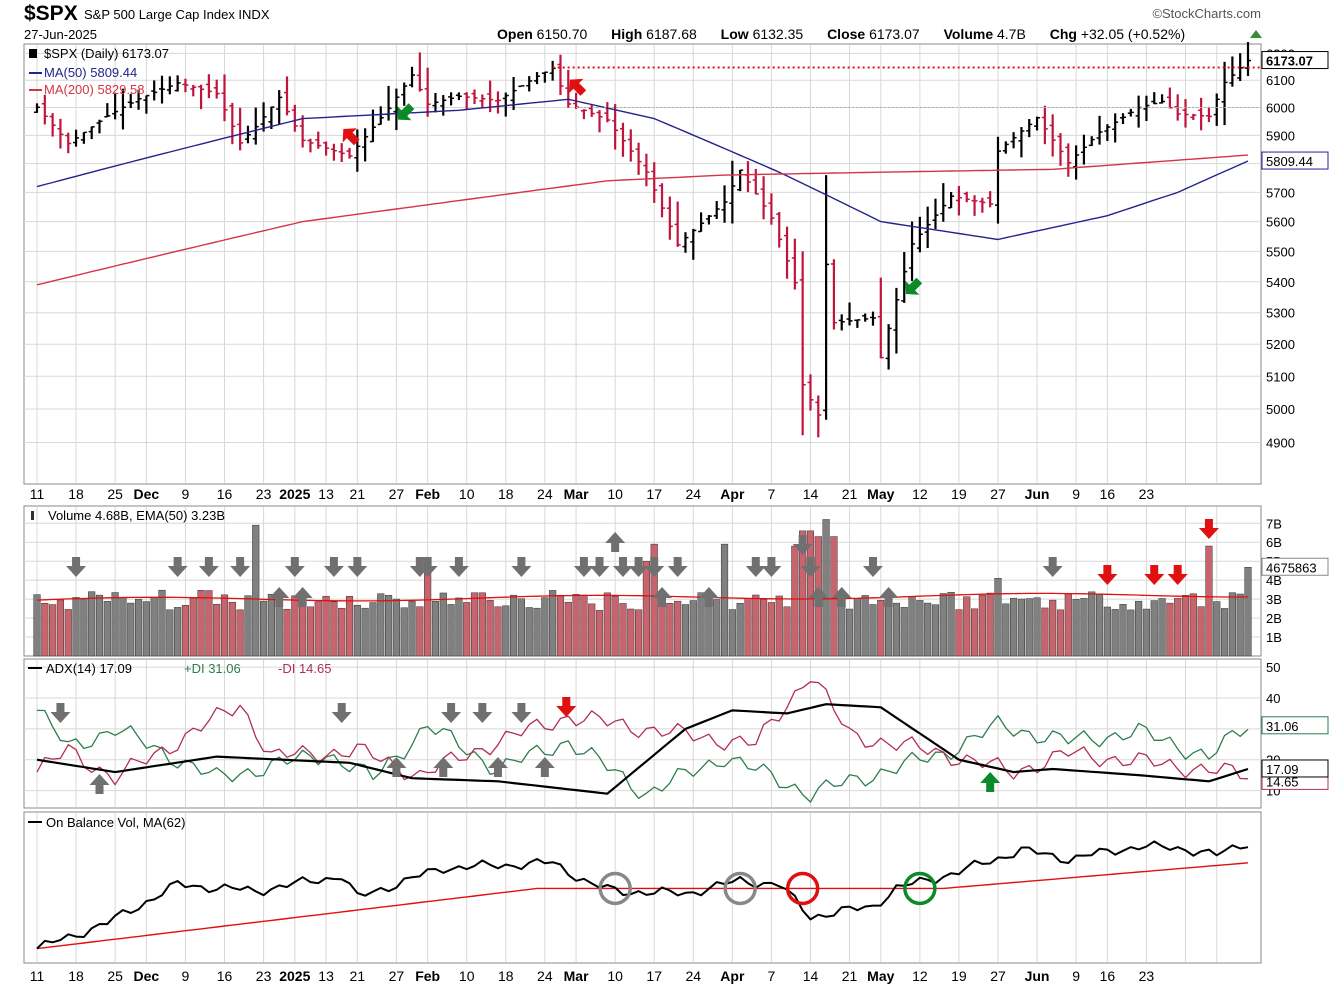 This screenshot has height=990, width=1329. Describe the element at coordinates (427, 976) in the screenshot. I see `x-tick-label: Feb` at that location.